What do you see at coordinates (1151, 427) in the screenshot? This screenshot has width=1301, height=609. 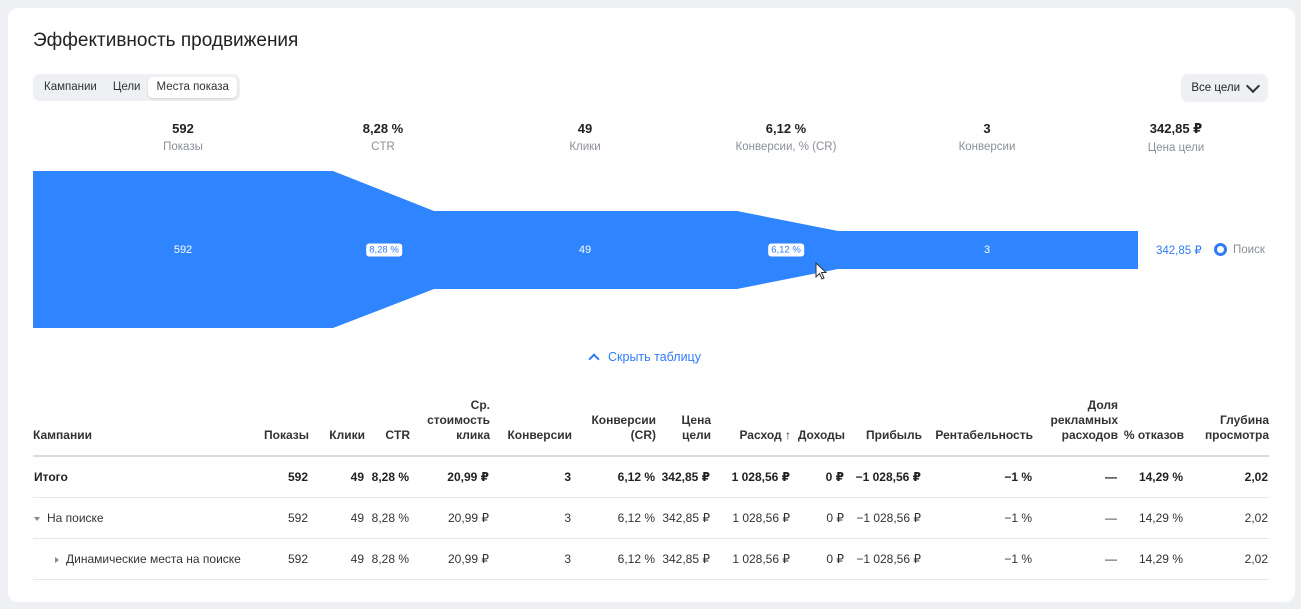 I see `col-header-bounce-rate: % отказов` at bounding box center [1151, 427].